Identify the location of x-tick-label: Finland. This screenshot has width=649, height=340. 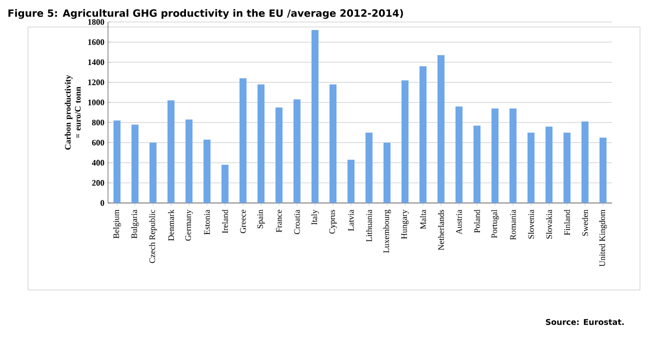
(567, 223).